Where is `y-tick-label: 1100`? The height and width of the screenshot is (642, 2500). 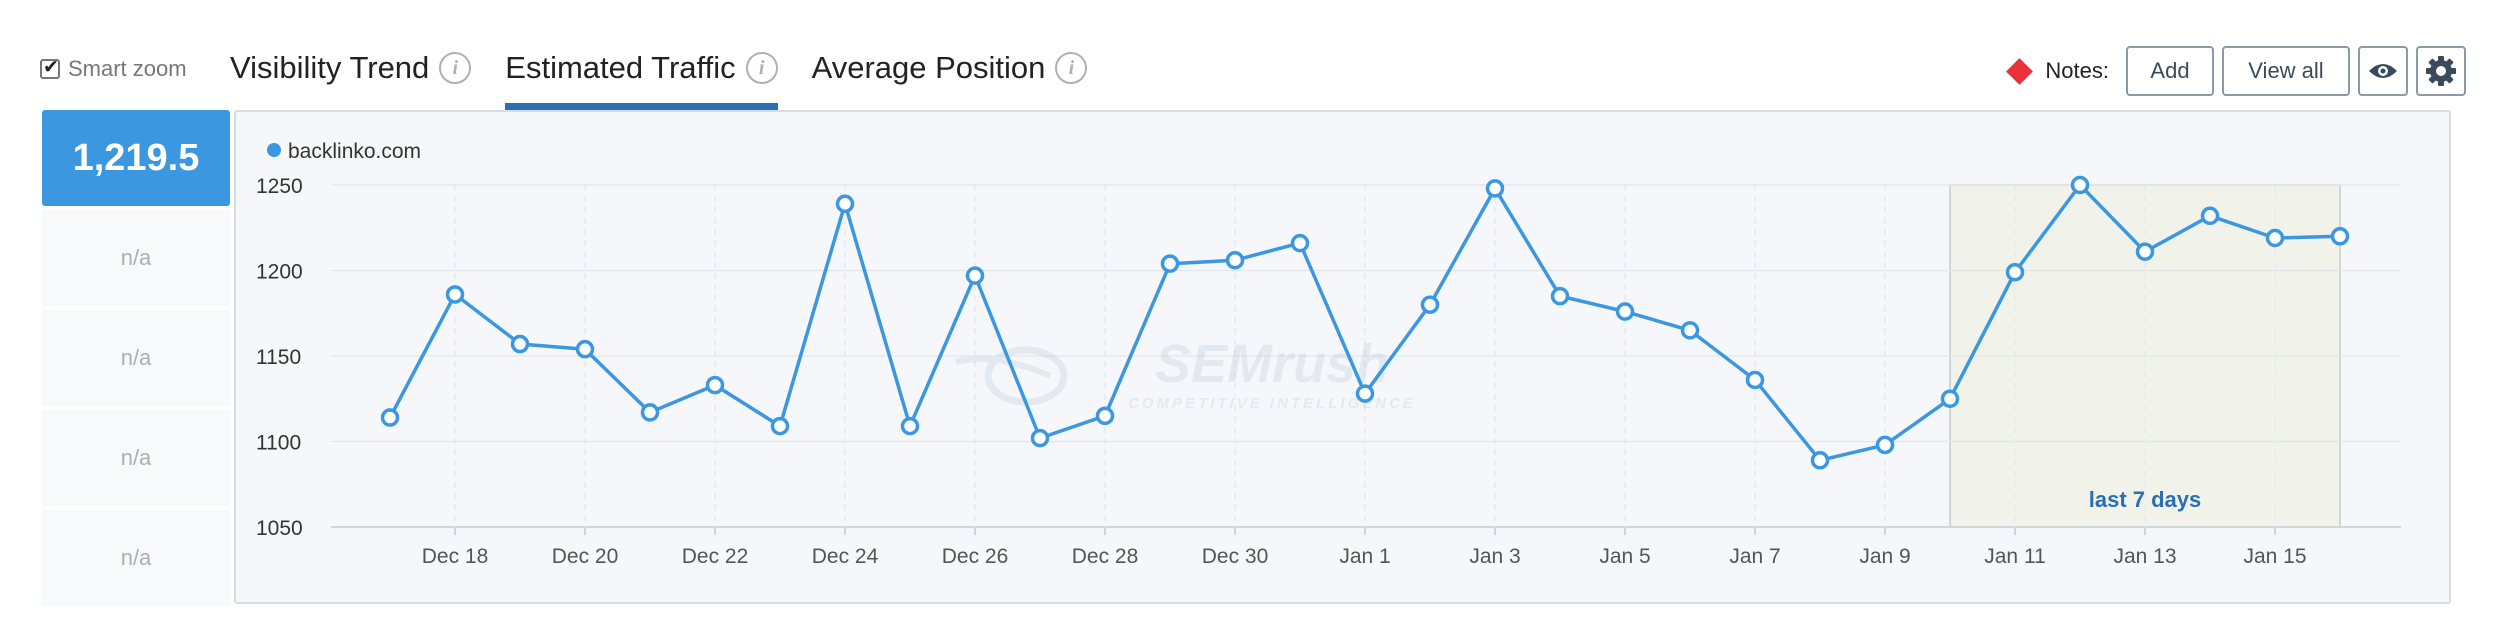
y-tick-label: 1100 is located at coordinates (278, 443).